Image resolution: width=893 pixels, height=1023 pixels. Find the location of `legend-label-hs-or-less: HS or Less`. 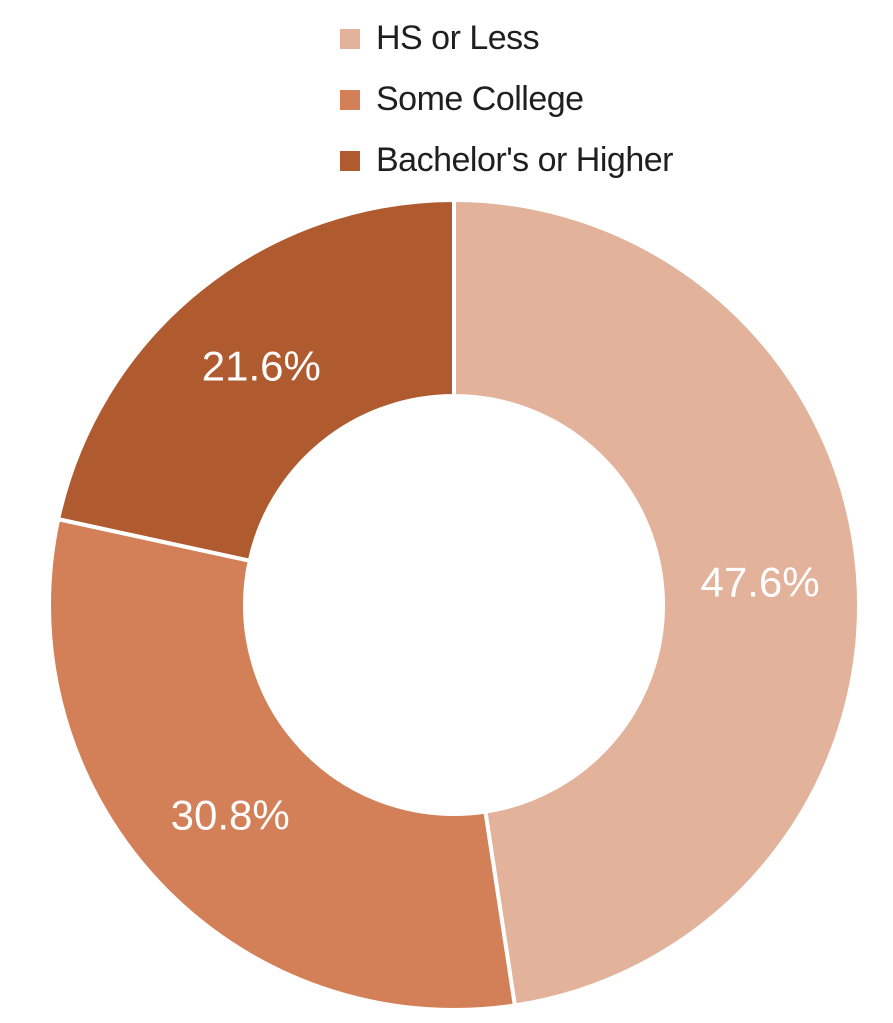

legend-label-hs-or-less: HS or Less is located at coordinates (458, 38).